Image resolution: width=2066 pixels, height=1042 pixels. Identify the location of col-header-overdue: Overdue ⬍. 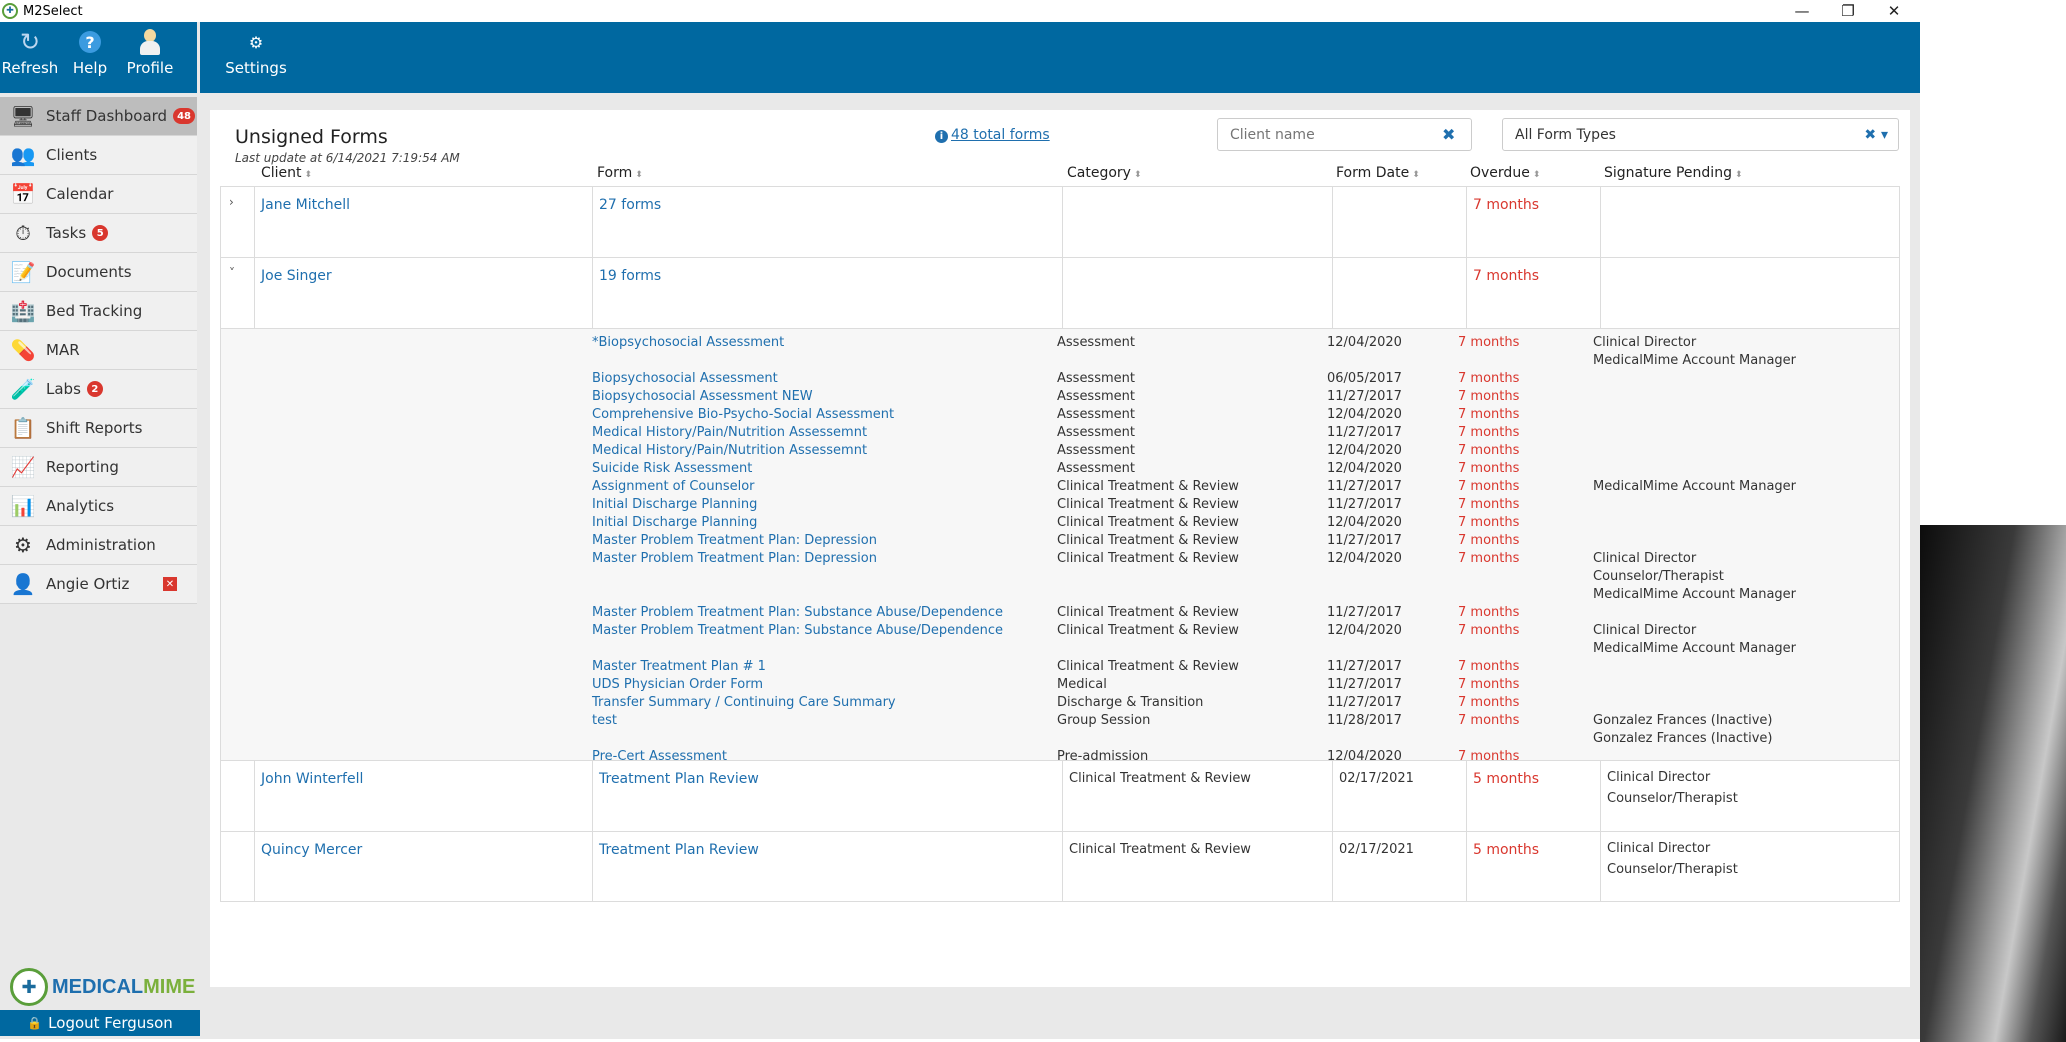
(1505, 173).